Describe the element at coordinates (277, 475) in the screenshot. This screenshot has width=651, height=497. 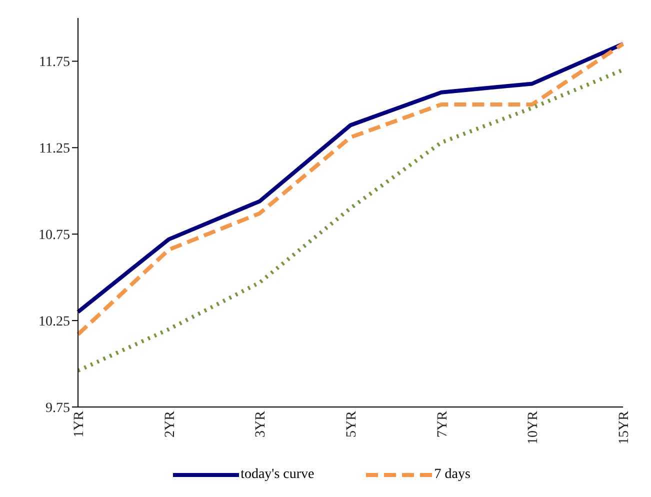
I see `legend-label: today's curve` at that location.